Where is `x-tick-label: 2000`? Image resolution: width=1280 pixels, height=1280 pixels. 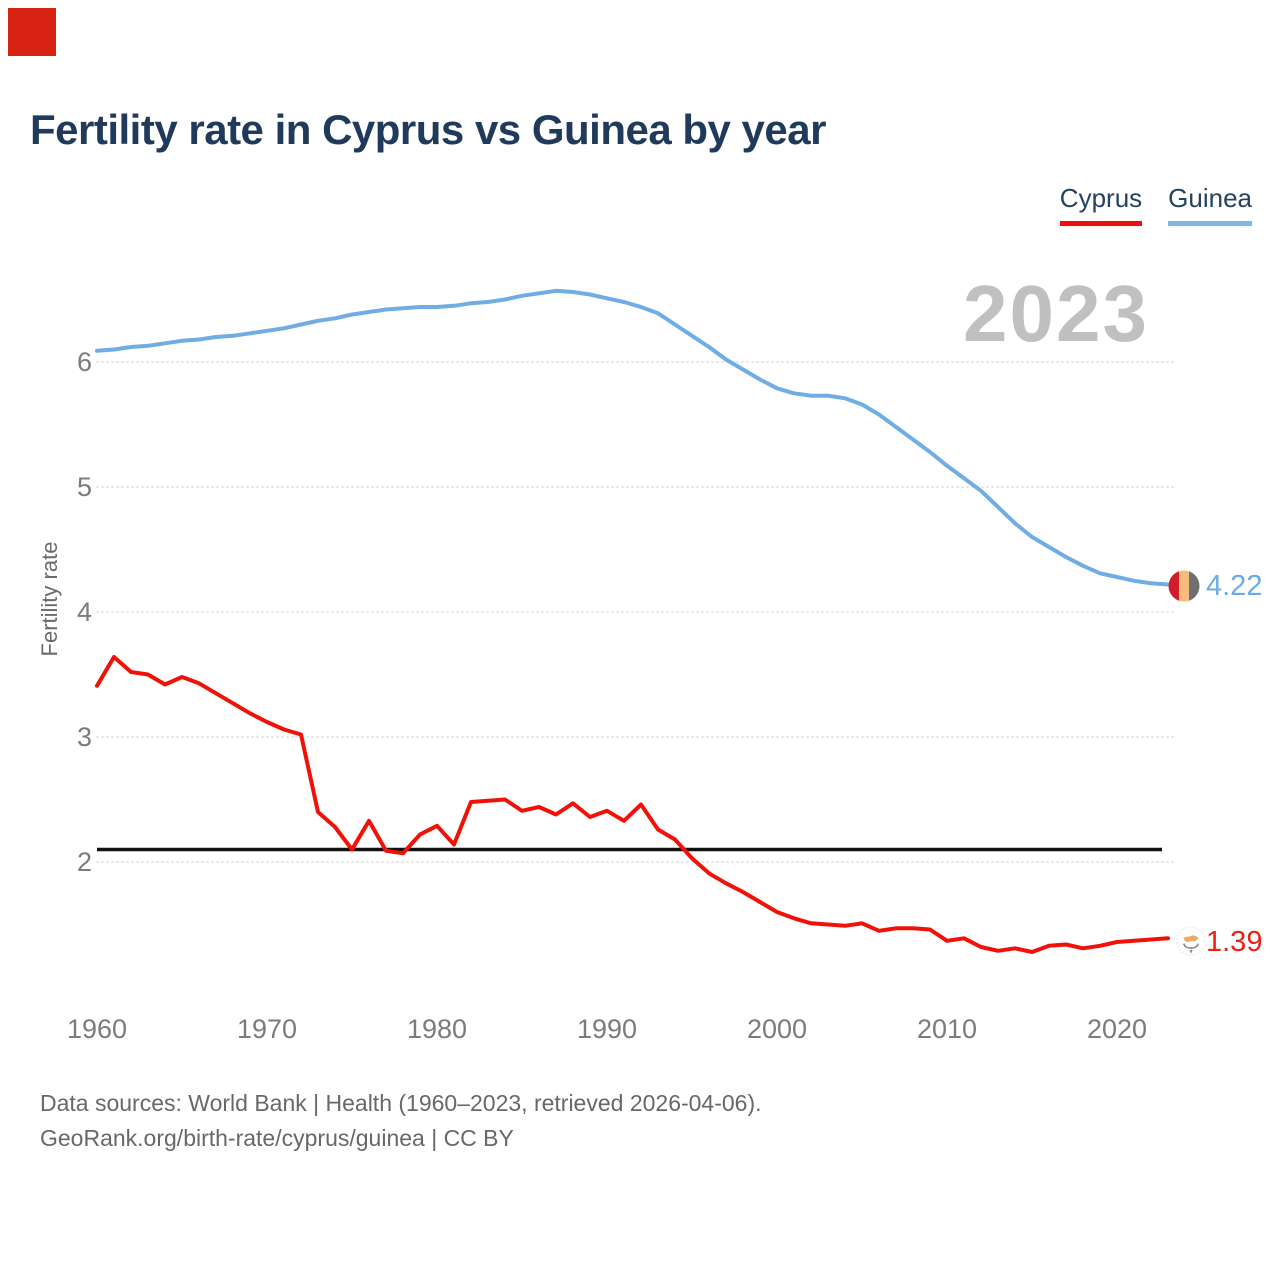 x-tick-label: 2000 is located at coordinates (777, 1029).